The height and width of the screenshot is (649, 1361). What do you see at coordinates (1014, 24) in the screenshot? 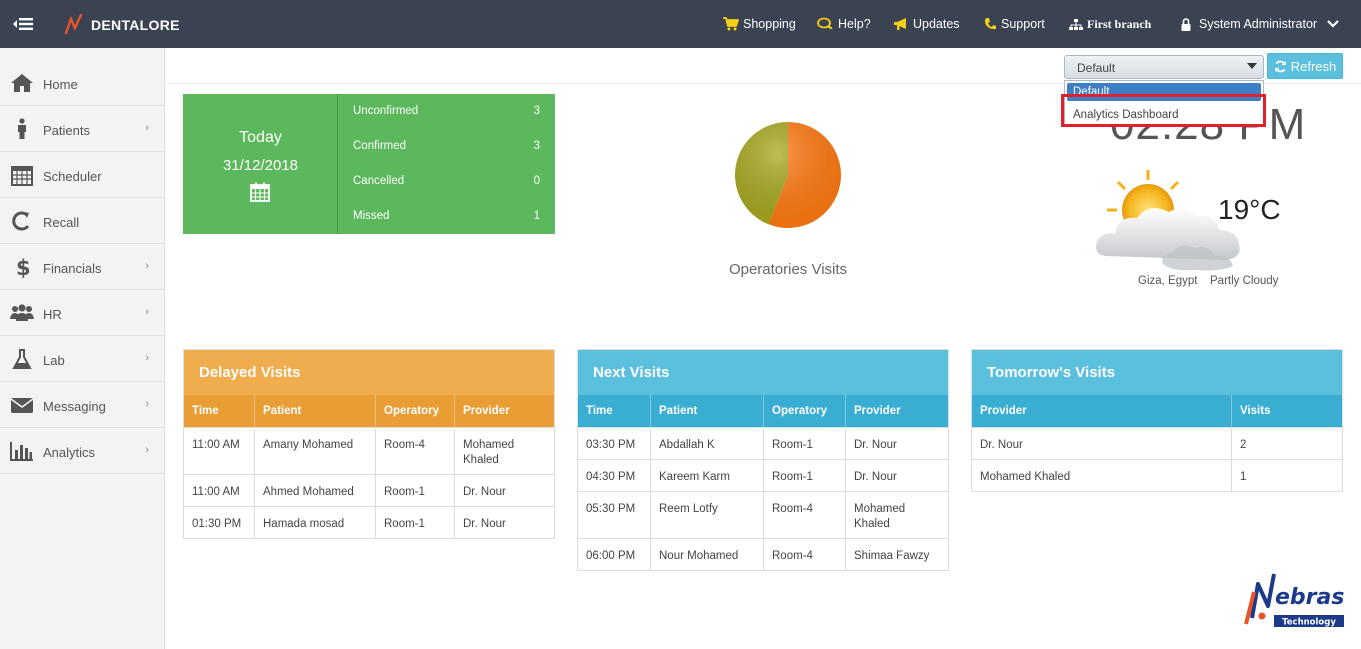
I see `support-link: Support` at bounding box center [1014, 24].